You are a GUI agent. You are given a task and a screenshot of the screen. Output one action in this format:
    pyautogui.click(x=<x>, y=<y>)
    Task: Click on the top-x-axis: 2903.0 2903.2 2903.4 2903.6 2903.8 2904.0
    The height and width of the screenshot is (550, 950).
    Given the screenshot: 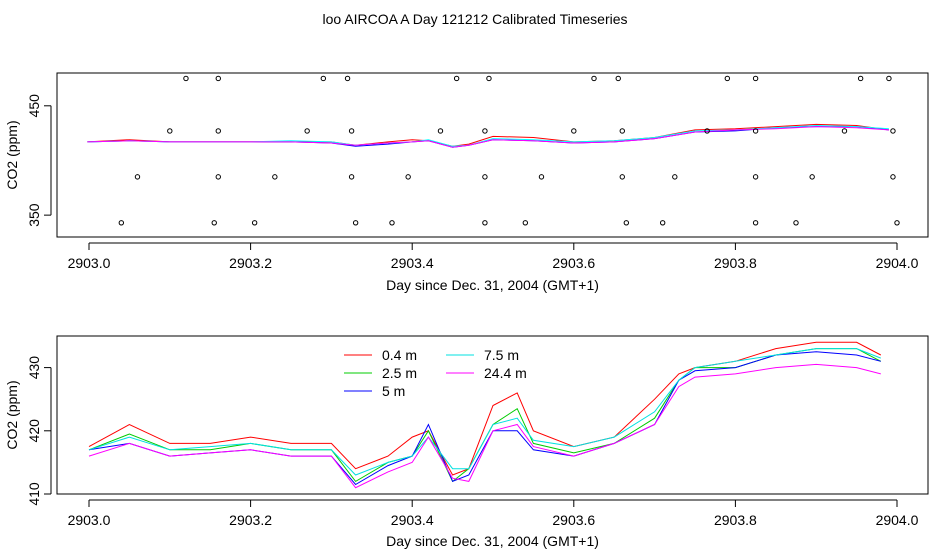 What is the action you would take?
    pyautogui.click(x=493, y=256)
    